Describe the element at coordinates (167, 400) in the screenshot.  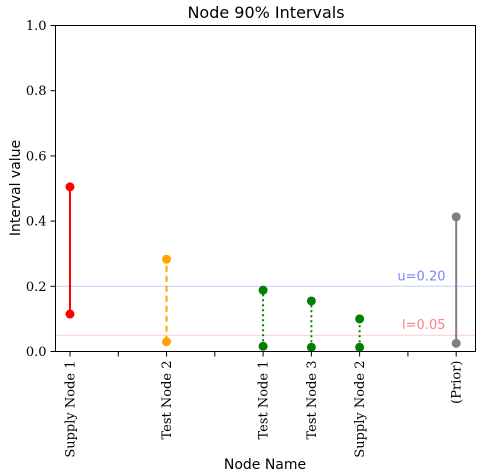
I see `x-tick-label-1: Test Node 2` at that location.